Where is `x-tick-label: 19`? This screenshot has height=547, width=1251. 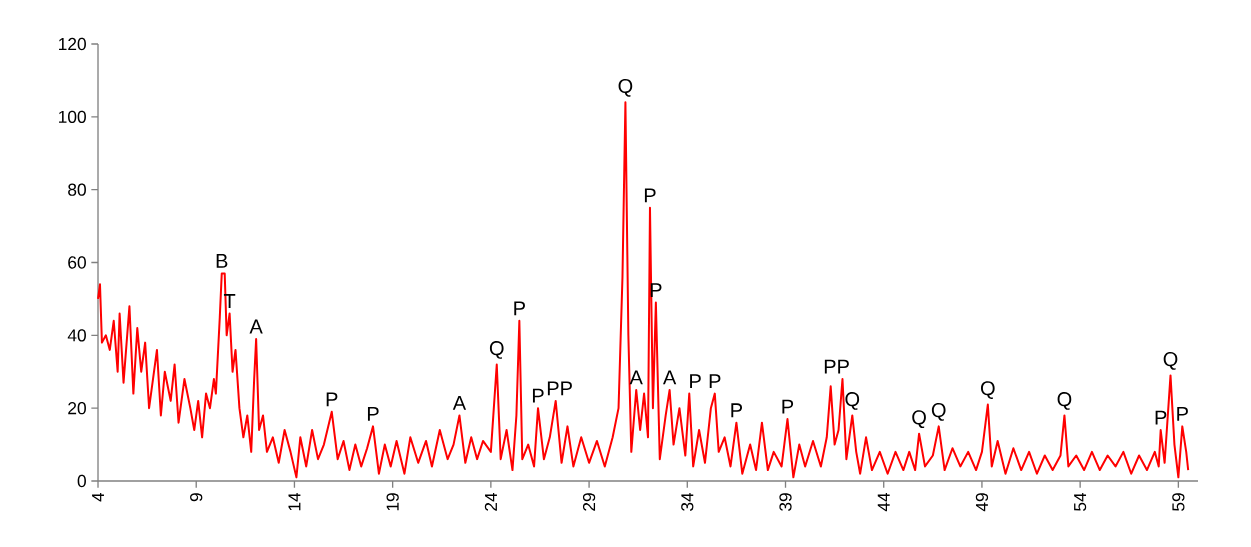 x-tick-label: 19 is located at coordinates (392, 502).